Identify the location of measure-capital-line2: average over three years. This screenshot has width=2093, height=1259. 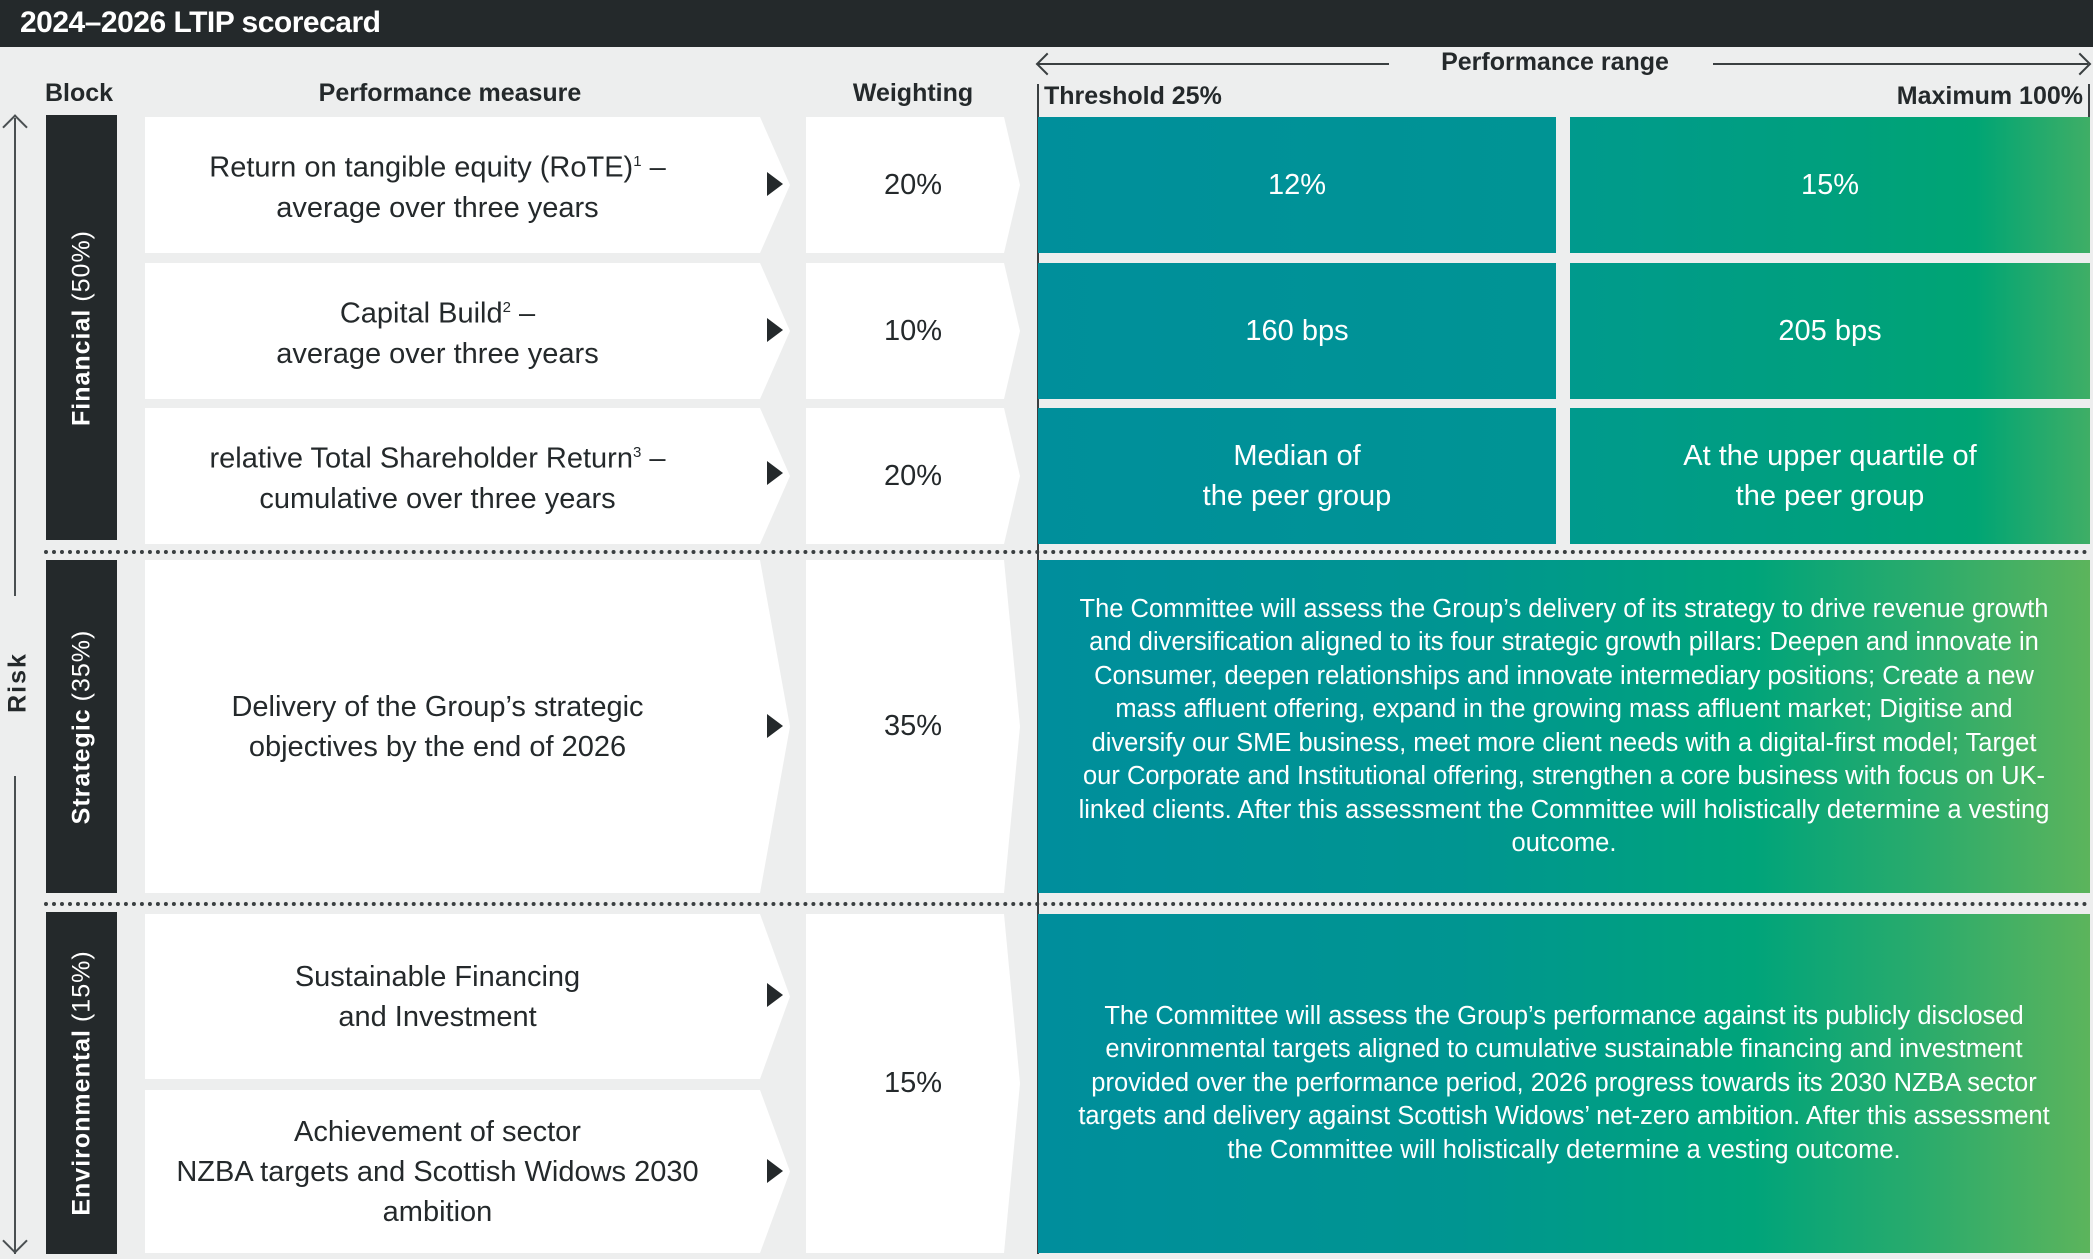
(437, 353).